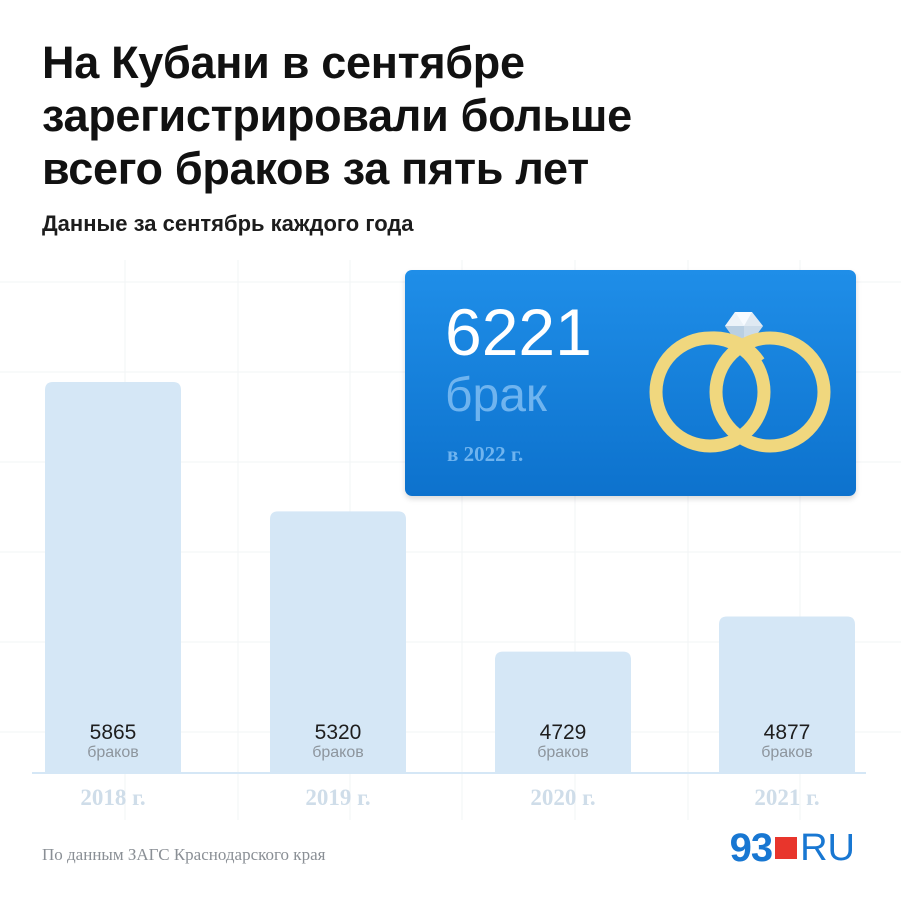 This screenshot has height=900, width=901. What do you see at coordinates (786, 848) in the screenshot?
I see `logo-square-icon` at bounding box center [786, 848].